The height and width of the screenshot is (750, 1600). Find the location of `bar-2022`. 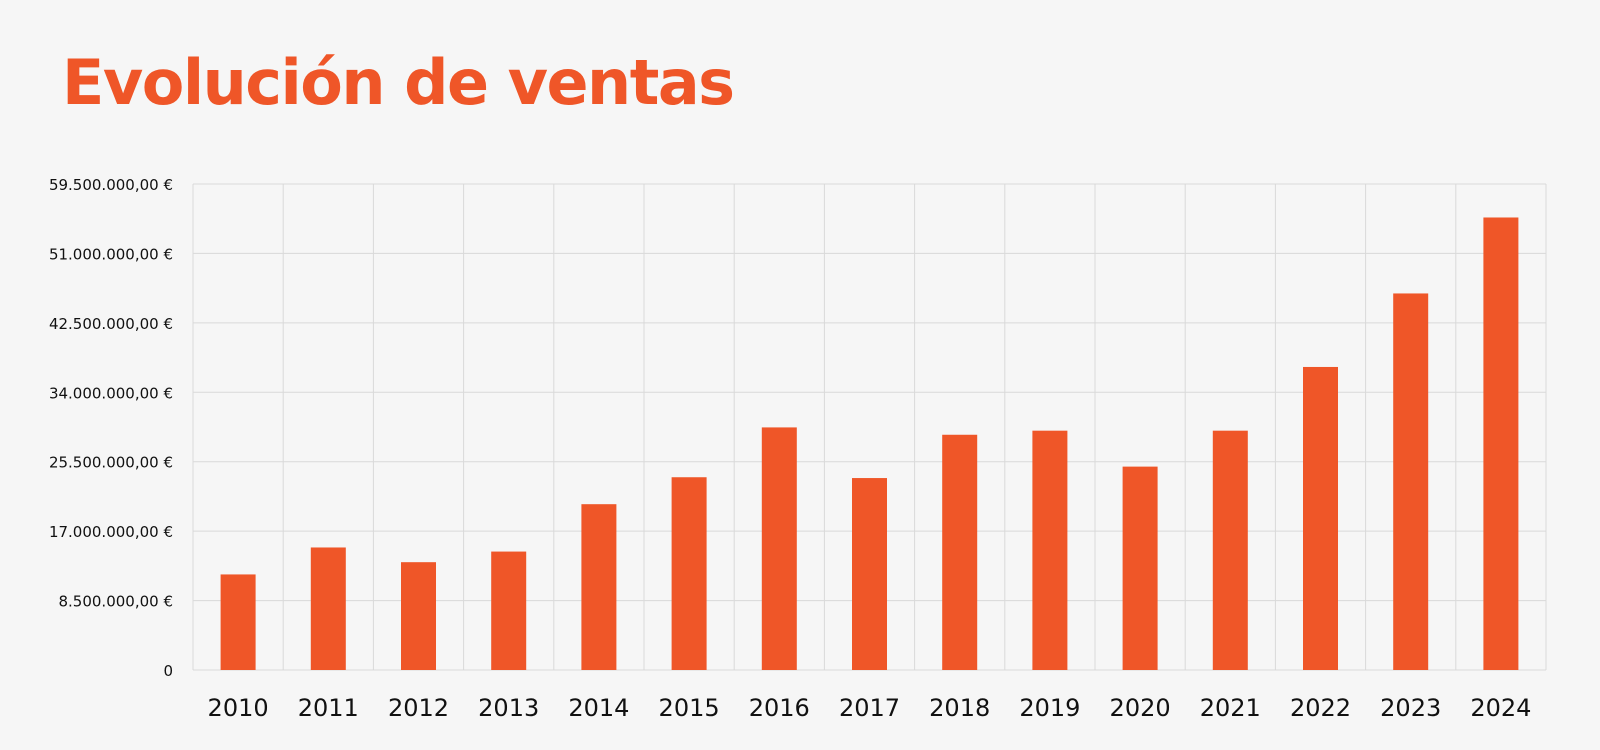

bar-2022 is located at coordinates (1320, 518).